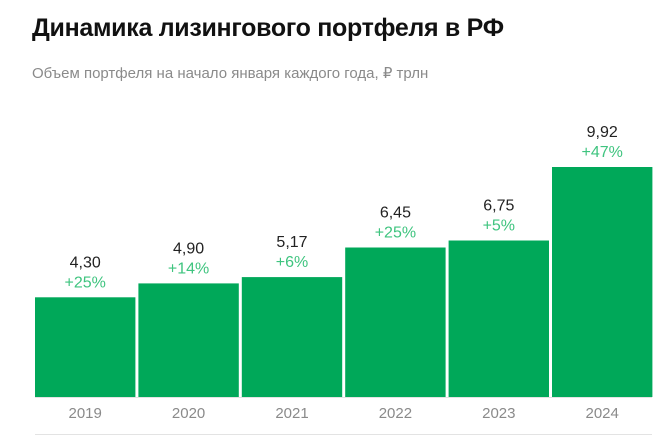  Describe the element at coordinates (291, 242) in the screenshot. I see `value-label-2021: 5,17` at that location.